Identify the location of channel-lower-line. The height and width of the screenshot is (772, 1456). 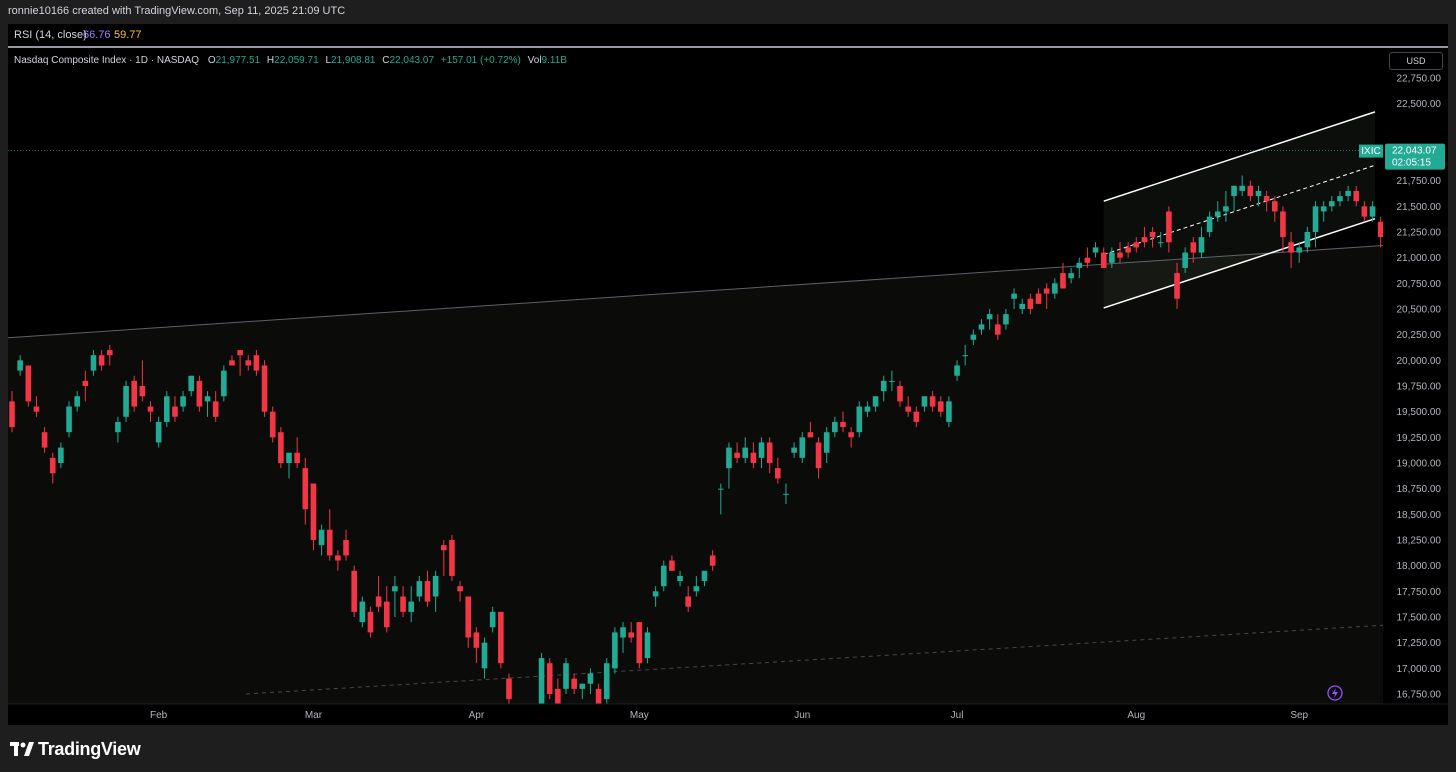
(1239, 263).